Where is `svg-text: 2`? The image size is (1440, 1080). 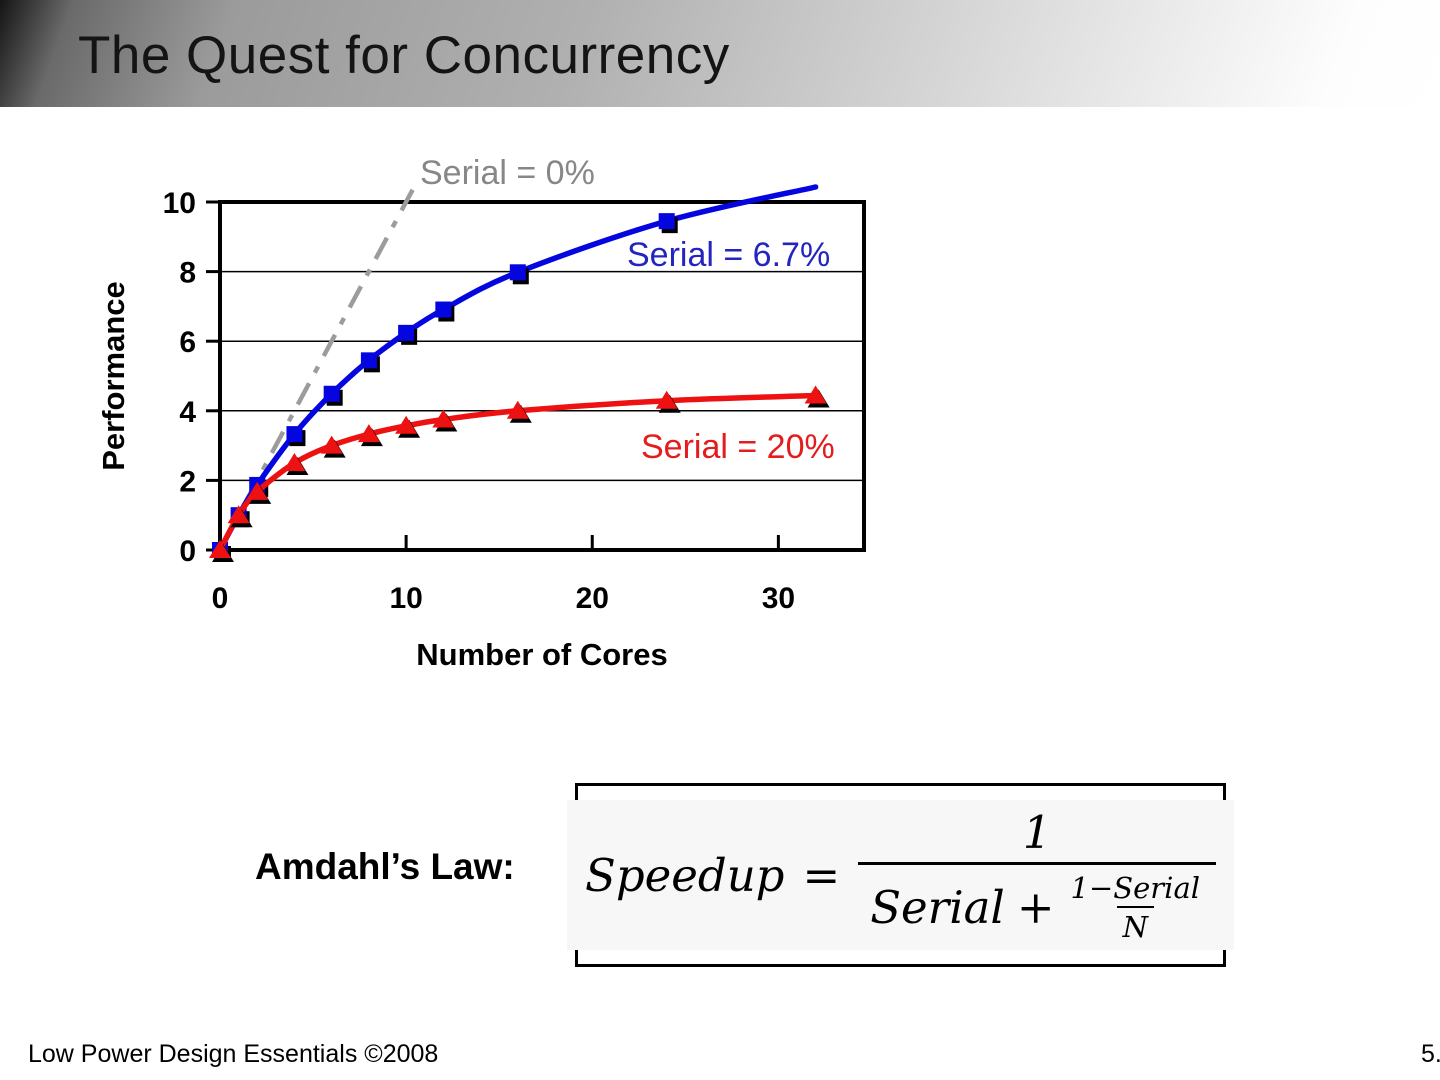
svg-text: 2 is located at coordinates (187, 481).